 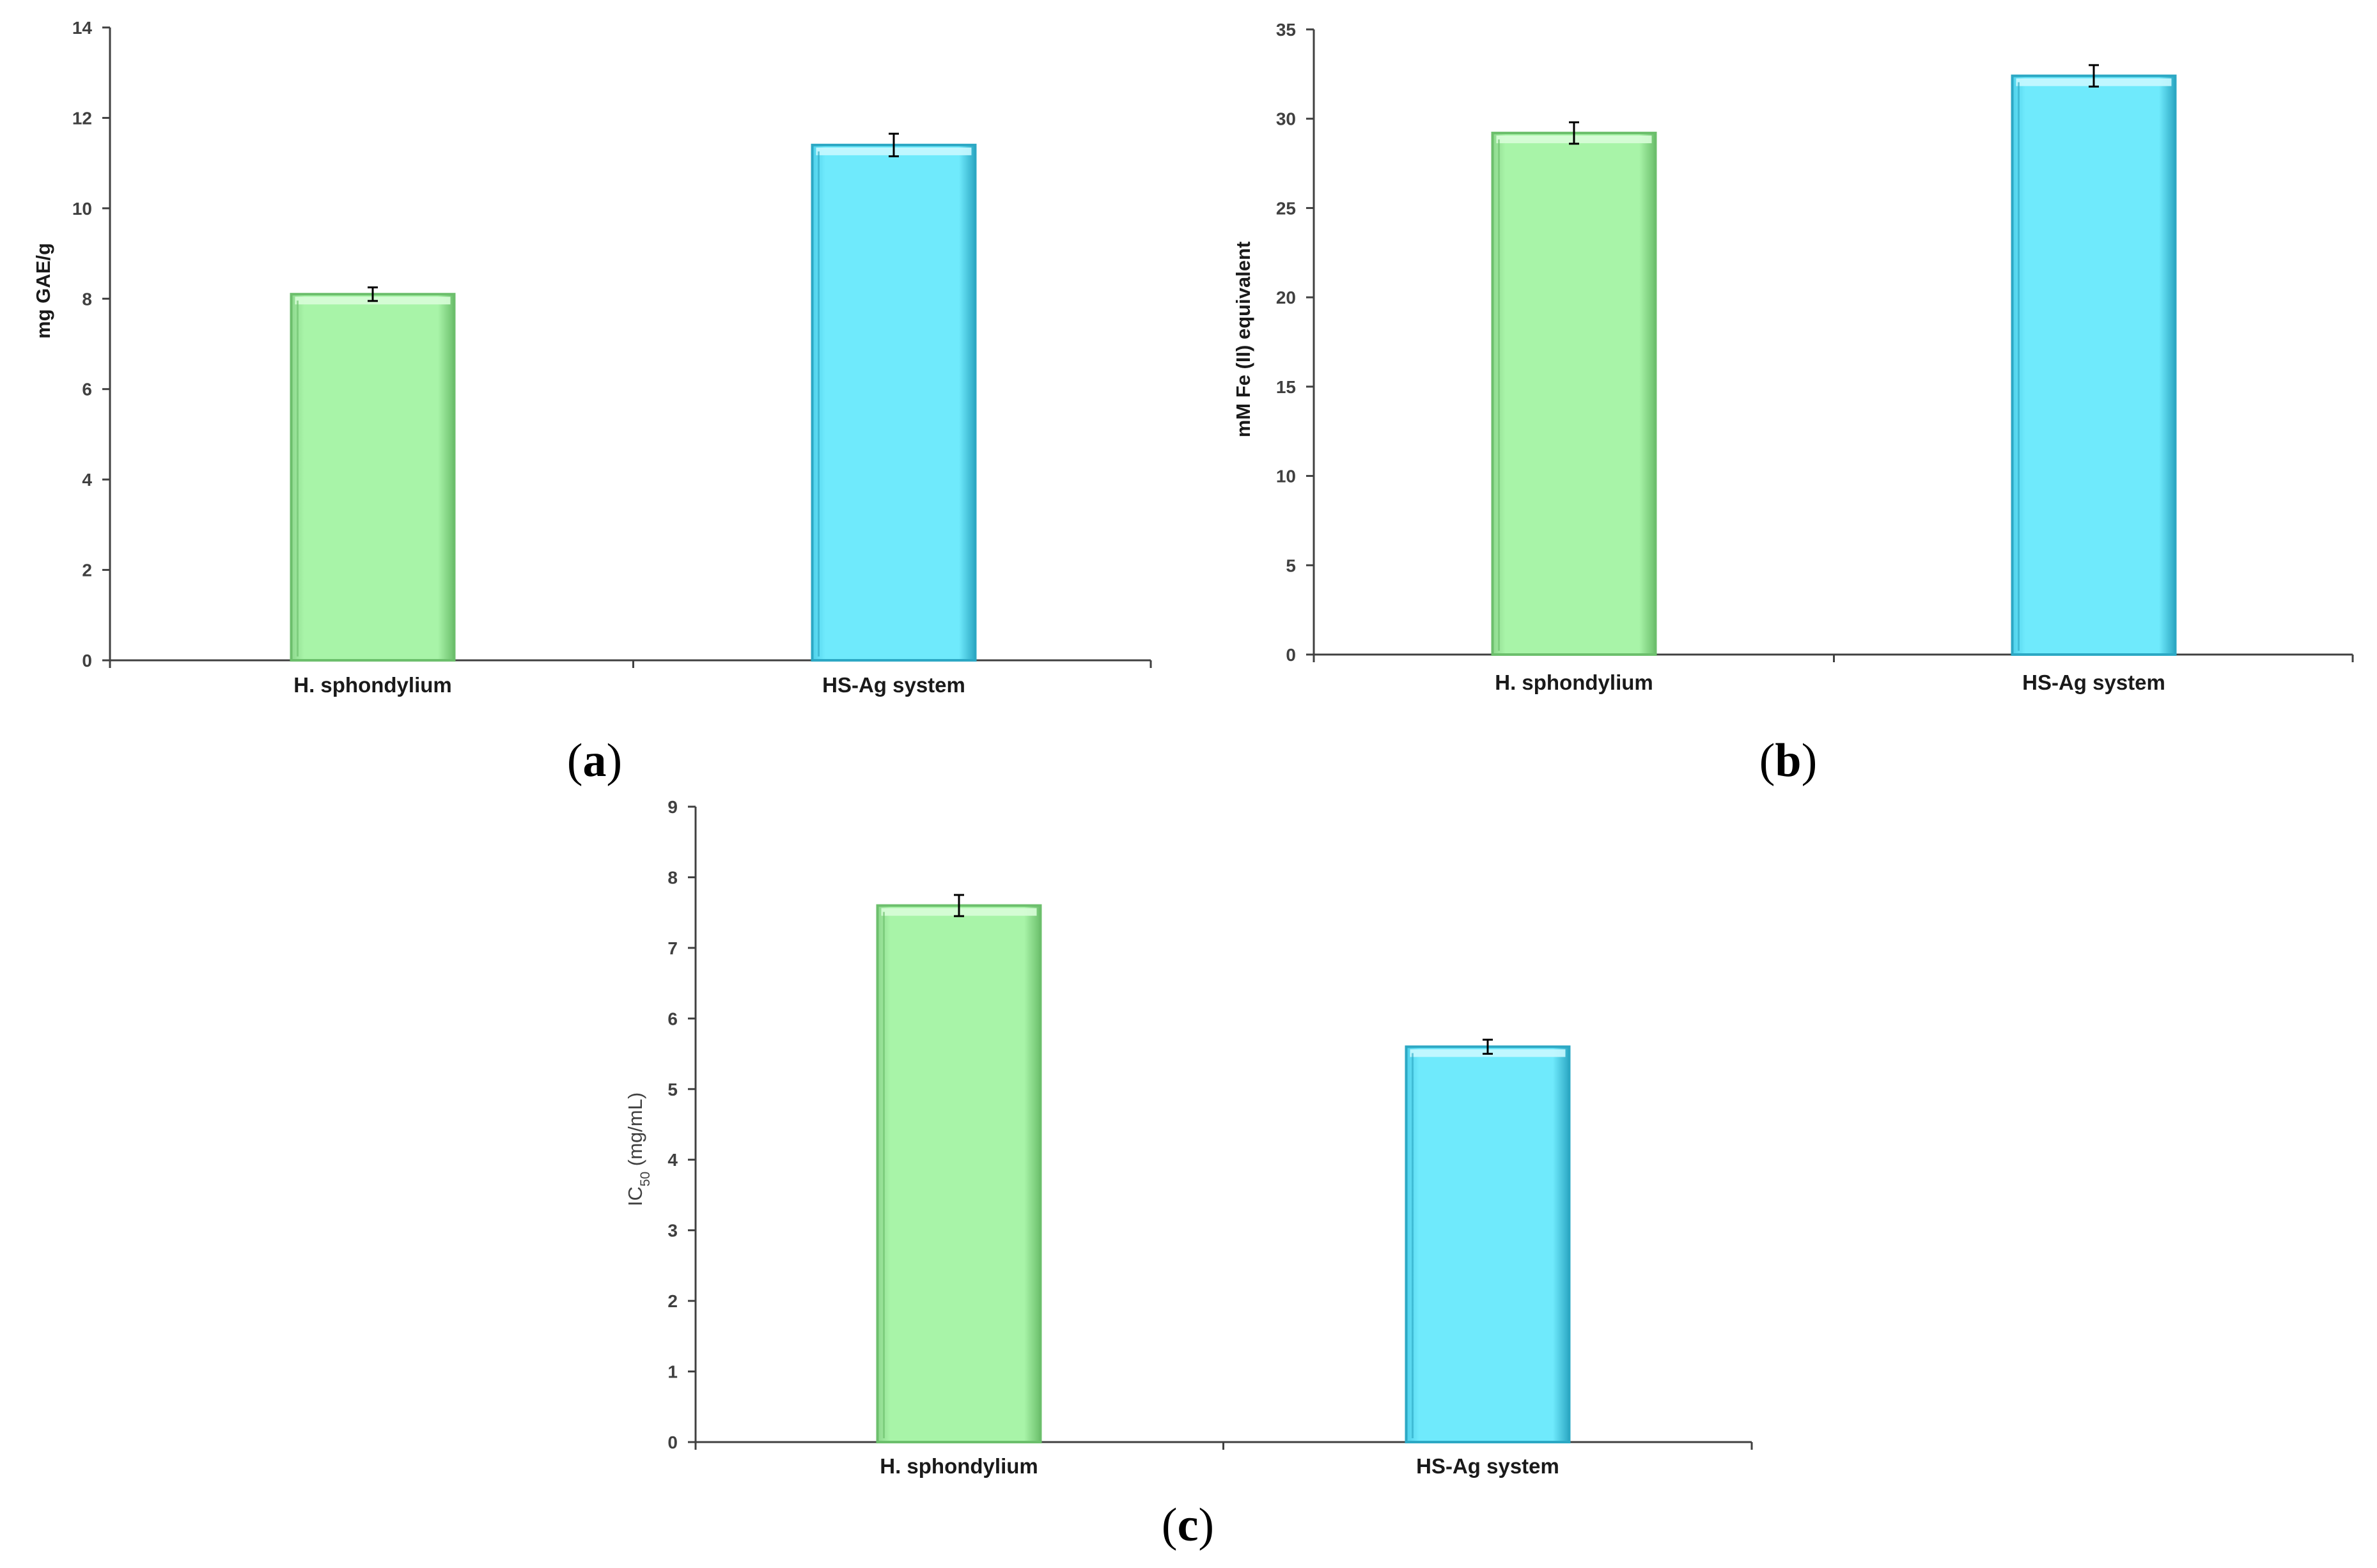 What do you see at coordinates (1286, 30) in the screenshot?
I see `y-tick-label: 35` at bounding box center [1286, 30].